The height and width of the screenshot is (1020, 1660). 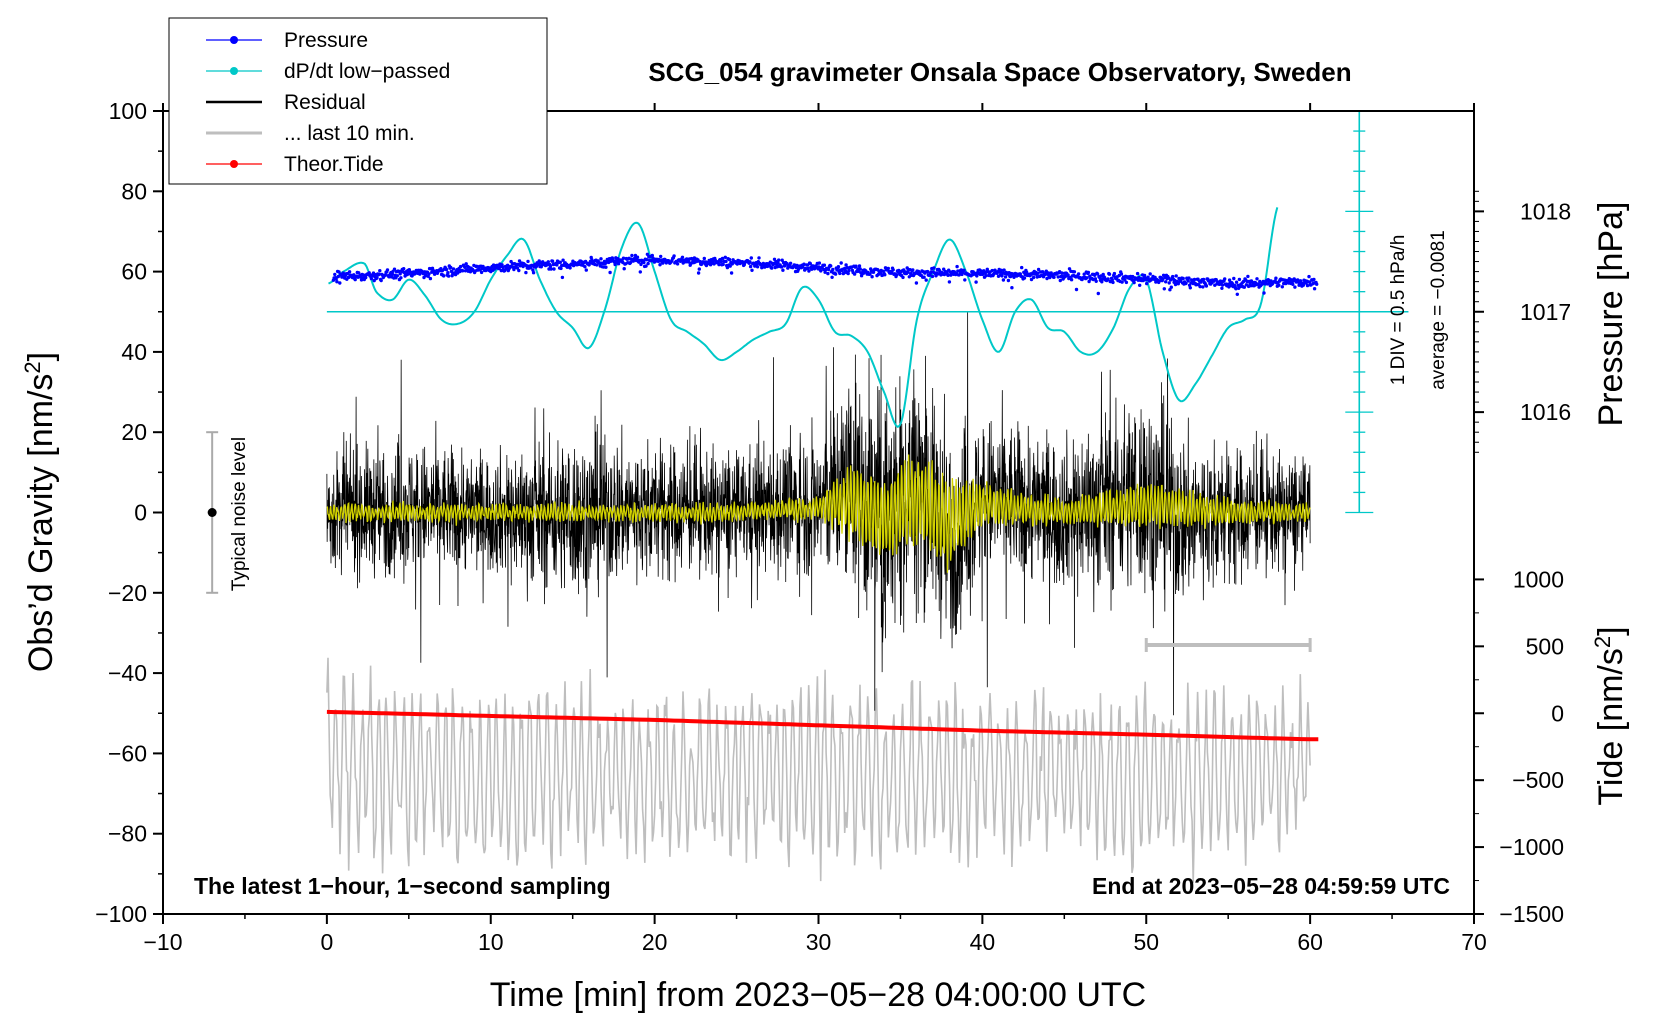 I want to click on pressure-points, so click(x=825, y=274).